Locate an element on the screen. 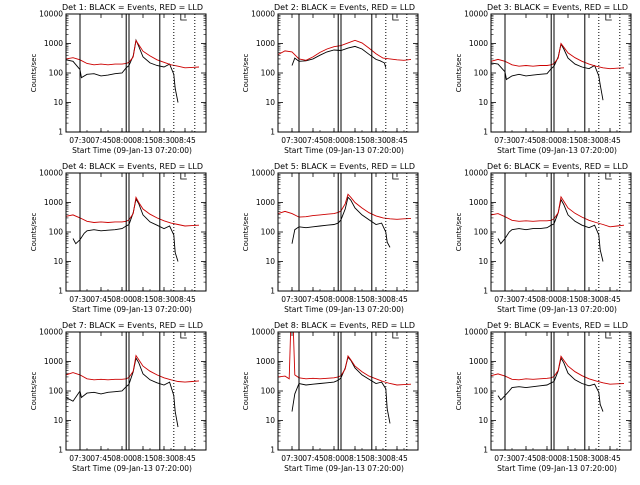 Image resolution: width=640 pixels, height=485 pixels. chart-title: Det 3: BLACK = Events, RED = LLD is located at coordinates (557, 7).